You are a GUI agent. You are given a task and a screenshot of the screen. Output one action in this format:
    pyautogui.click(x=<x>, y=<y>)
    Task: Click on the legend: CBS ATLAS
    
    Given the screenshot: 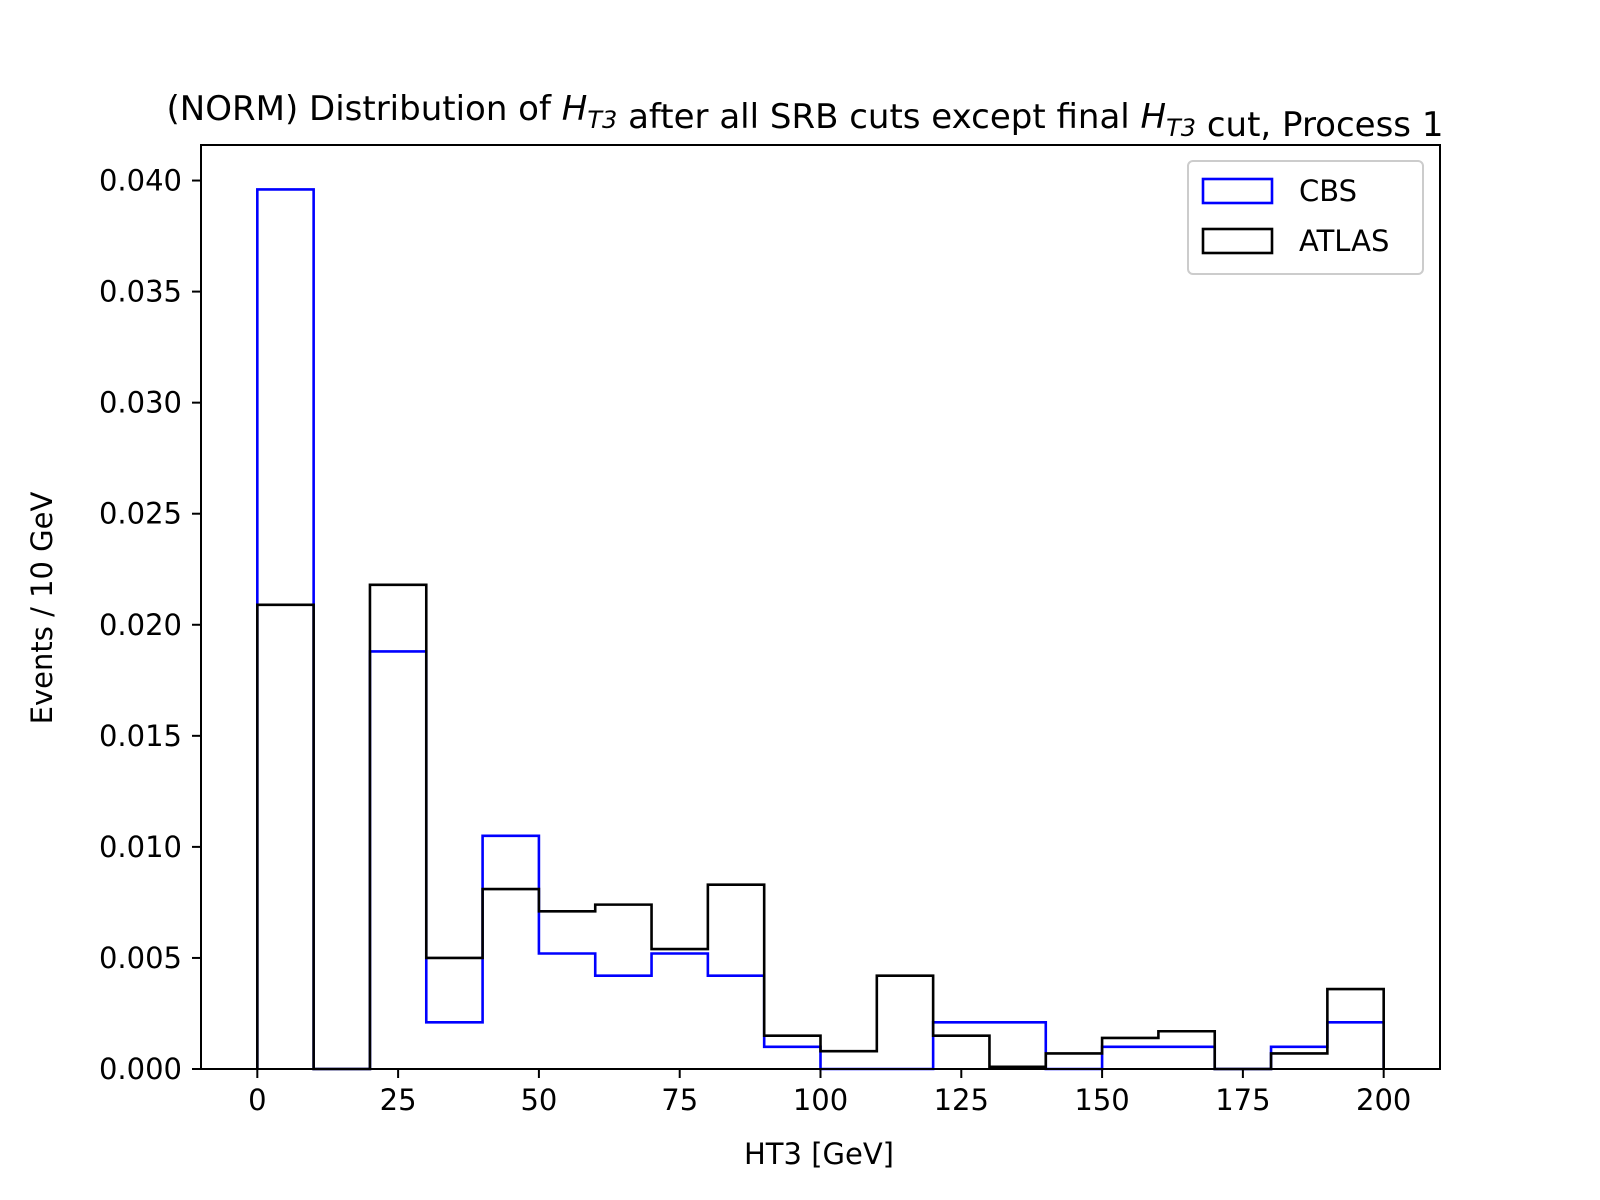 What is the action you would take?
    pyautogui.click(x=1305, y=217)
    